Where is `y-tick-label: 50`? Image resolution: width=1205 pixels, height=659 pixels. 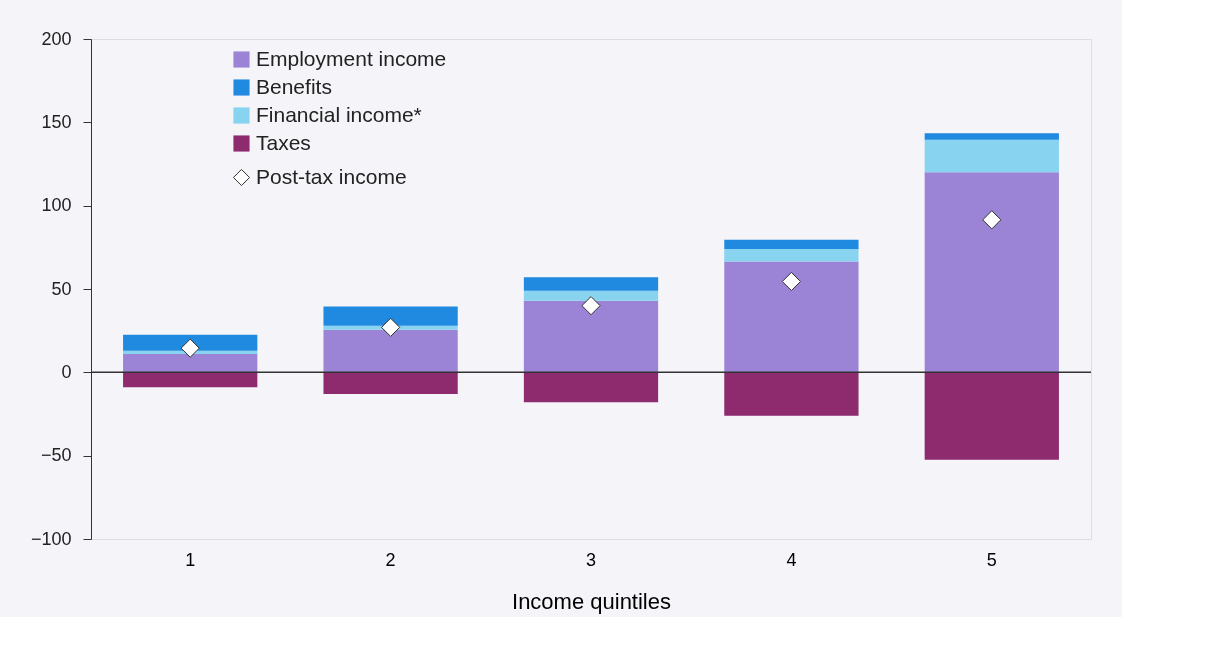 y-tick-label: 50 is located at coordinates (61, 288).